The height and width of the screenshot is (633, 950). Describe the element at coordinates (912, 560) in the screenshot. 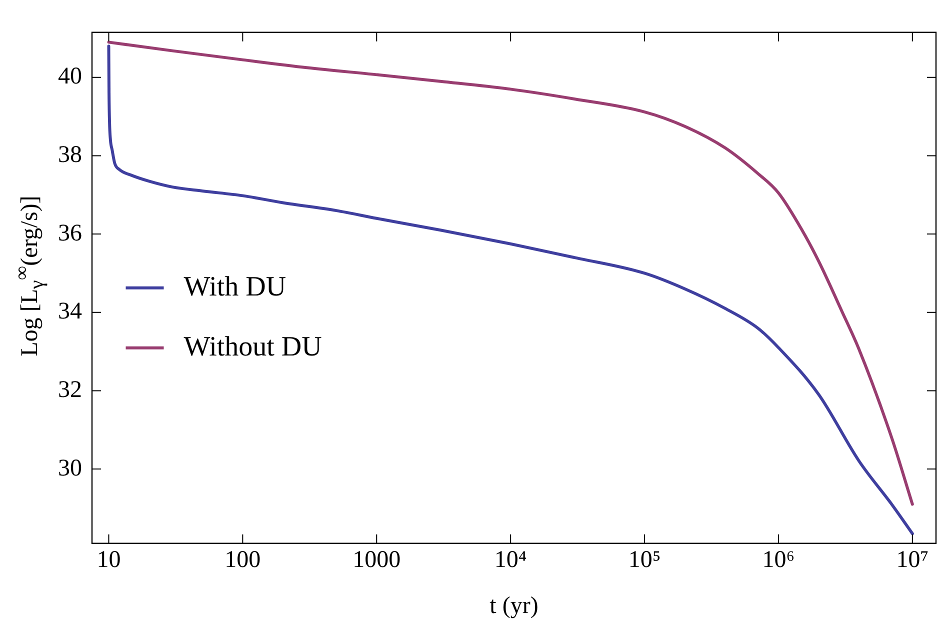

I see `x-tick-label: 10⁷` at that location.